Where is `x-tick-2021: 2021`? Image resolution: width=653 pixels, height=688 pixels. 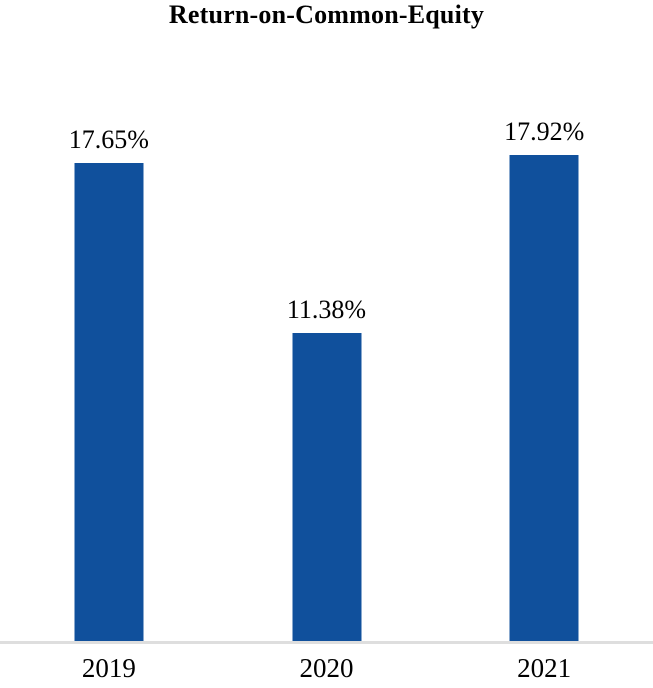
x-tick-2021: 2021 is located at coordinates (544, 668).